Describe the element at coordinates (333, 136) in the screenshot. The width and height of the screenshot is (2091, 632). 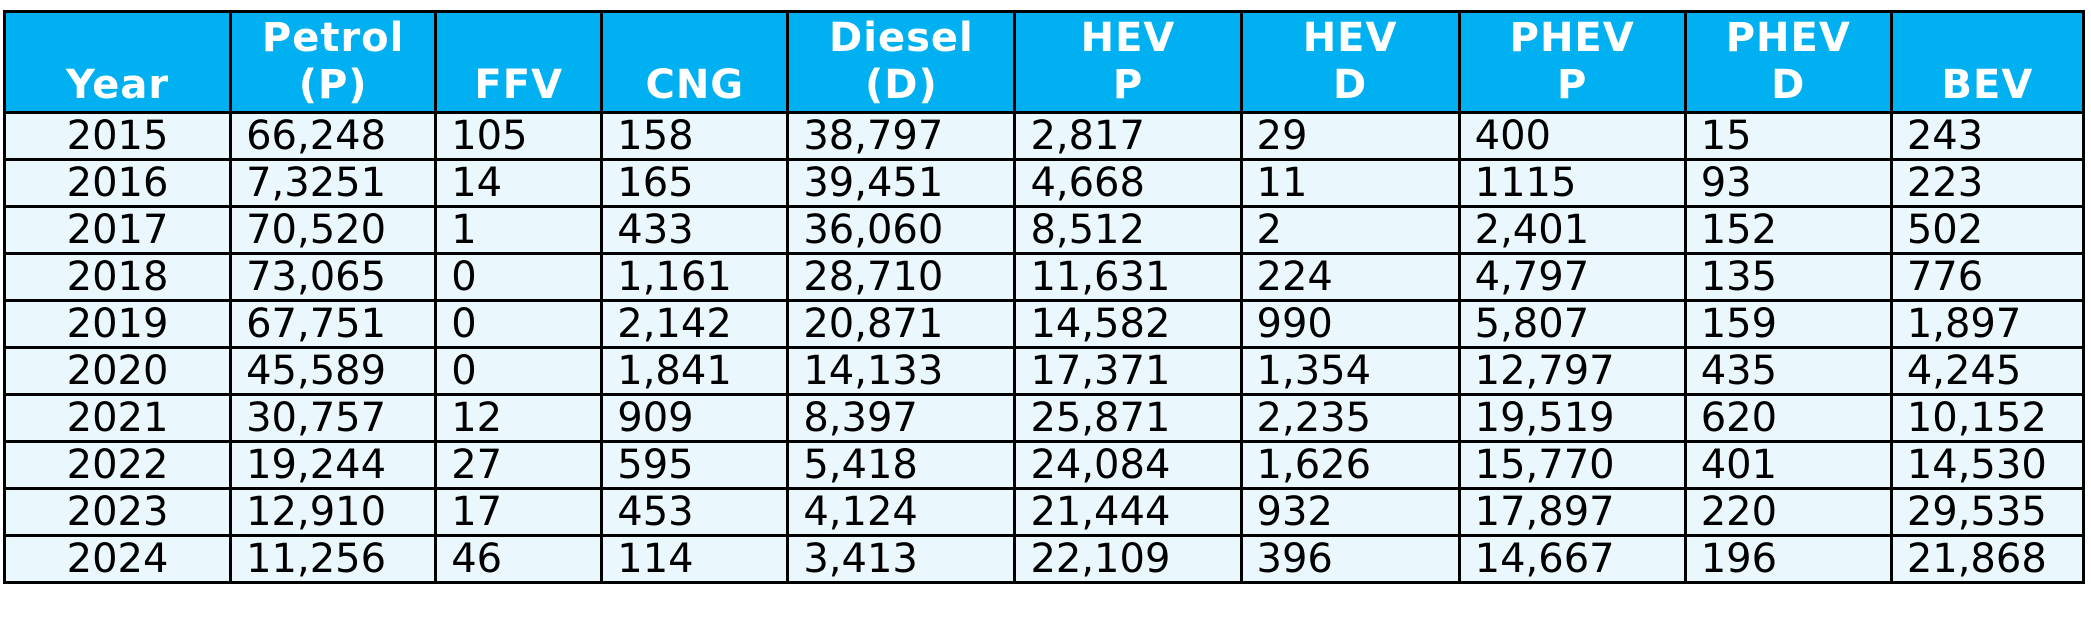
I see `value-cell-petrol: 66,248` at that location.